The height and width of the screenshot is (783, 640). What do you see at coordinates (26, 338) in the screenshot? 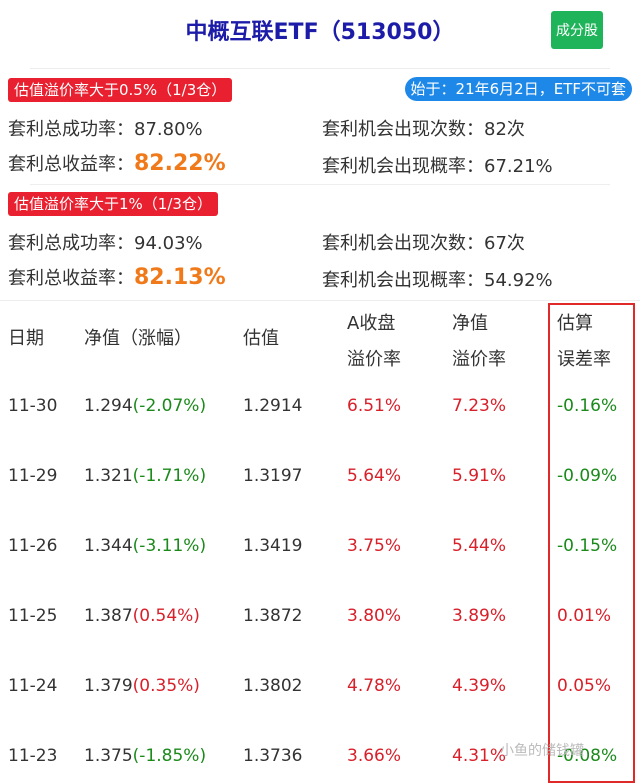
I see `column-header: 日期` at bounding box center [26, 338].